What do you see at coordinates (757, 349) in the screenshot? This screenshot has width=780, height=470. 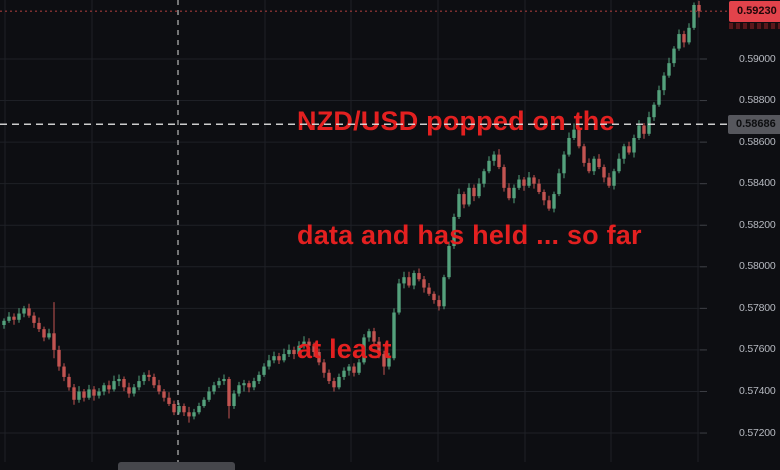 I see `price-axis-label: 0.57600` at bounding box center [757, 349].